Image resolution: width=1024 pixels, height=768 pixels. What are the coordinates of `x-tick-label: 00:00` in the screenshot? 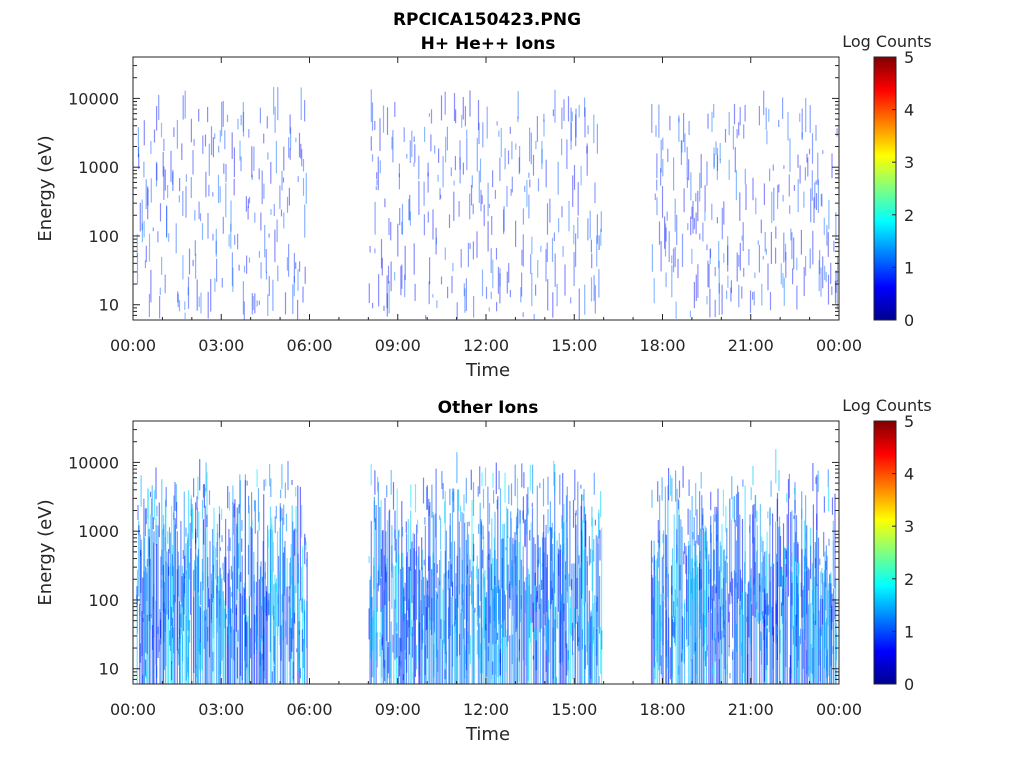 It's located at (133, 345).